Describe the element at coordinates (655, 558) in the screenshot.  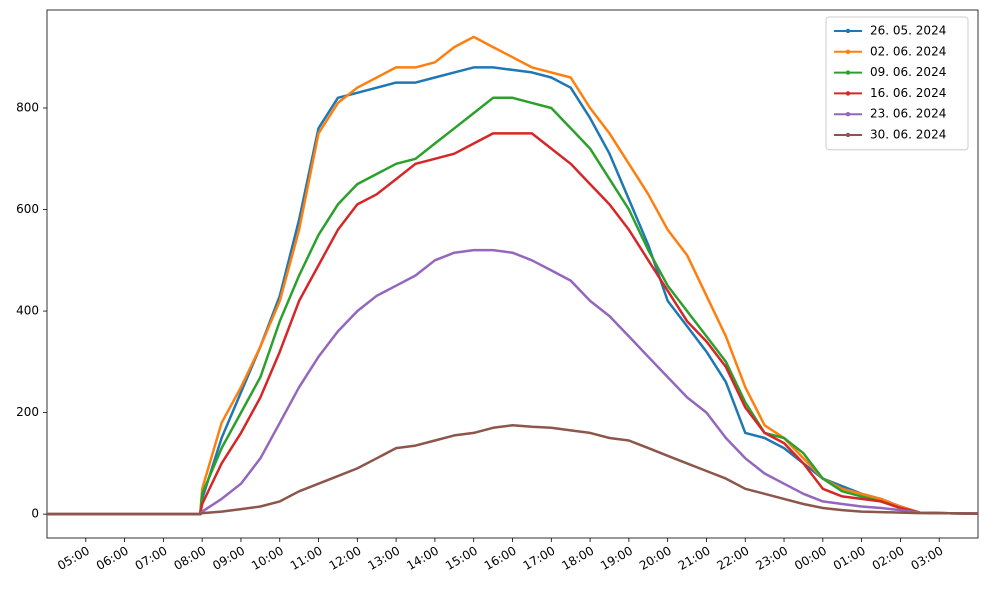
I see `x-tick-label: 20:00` at that location.